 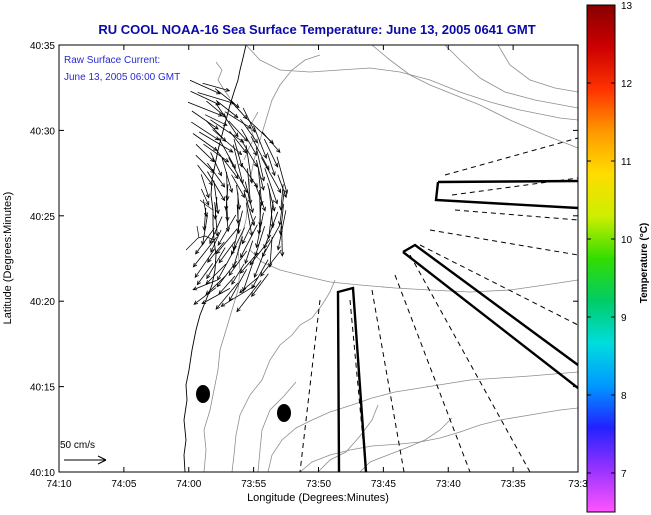 What do you see at coordinates (578, 484) in the screenshot?
I see `x-tick-label: 73:3` at bounding box center [578, 484].